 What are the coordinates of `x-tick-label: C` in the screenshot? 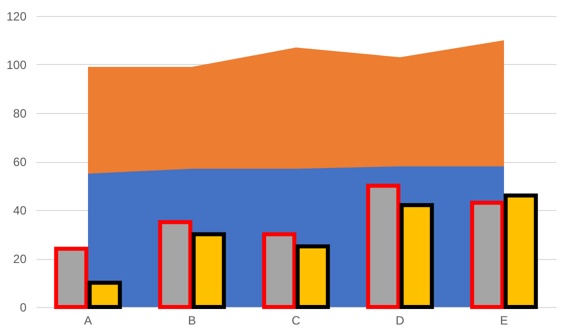 It's located at (296, 321).